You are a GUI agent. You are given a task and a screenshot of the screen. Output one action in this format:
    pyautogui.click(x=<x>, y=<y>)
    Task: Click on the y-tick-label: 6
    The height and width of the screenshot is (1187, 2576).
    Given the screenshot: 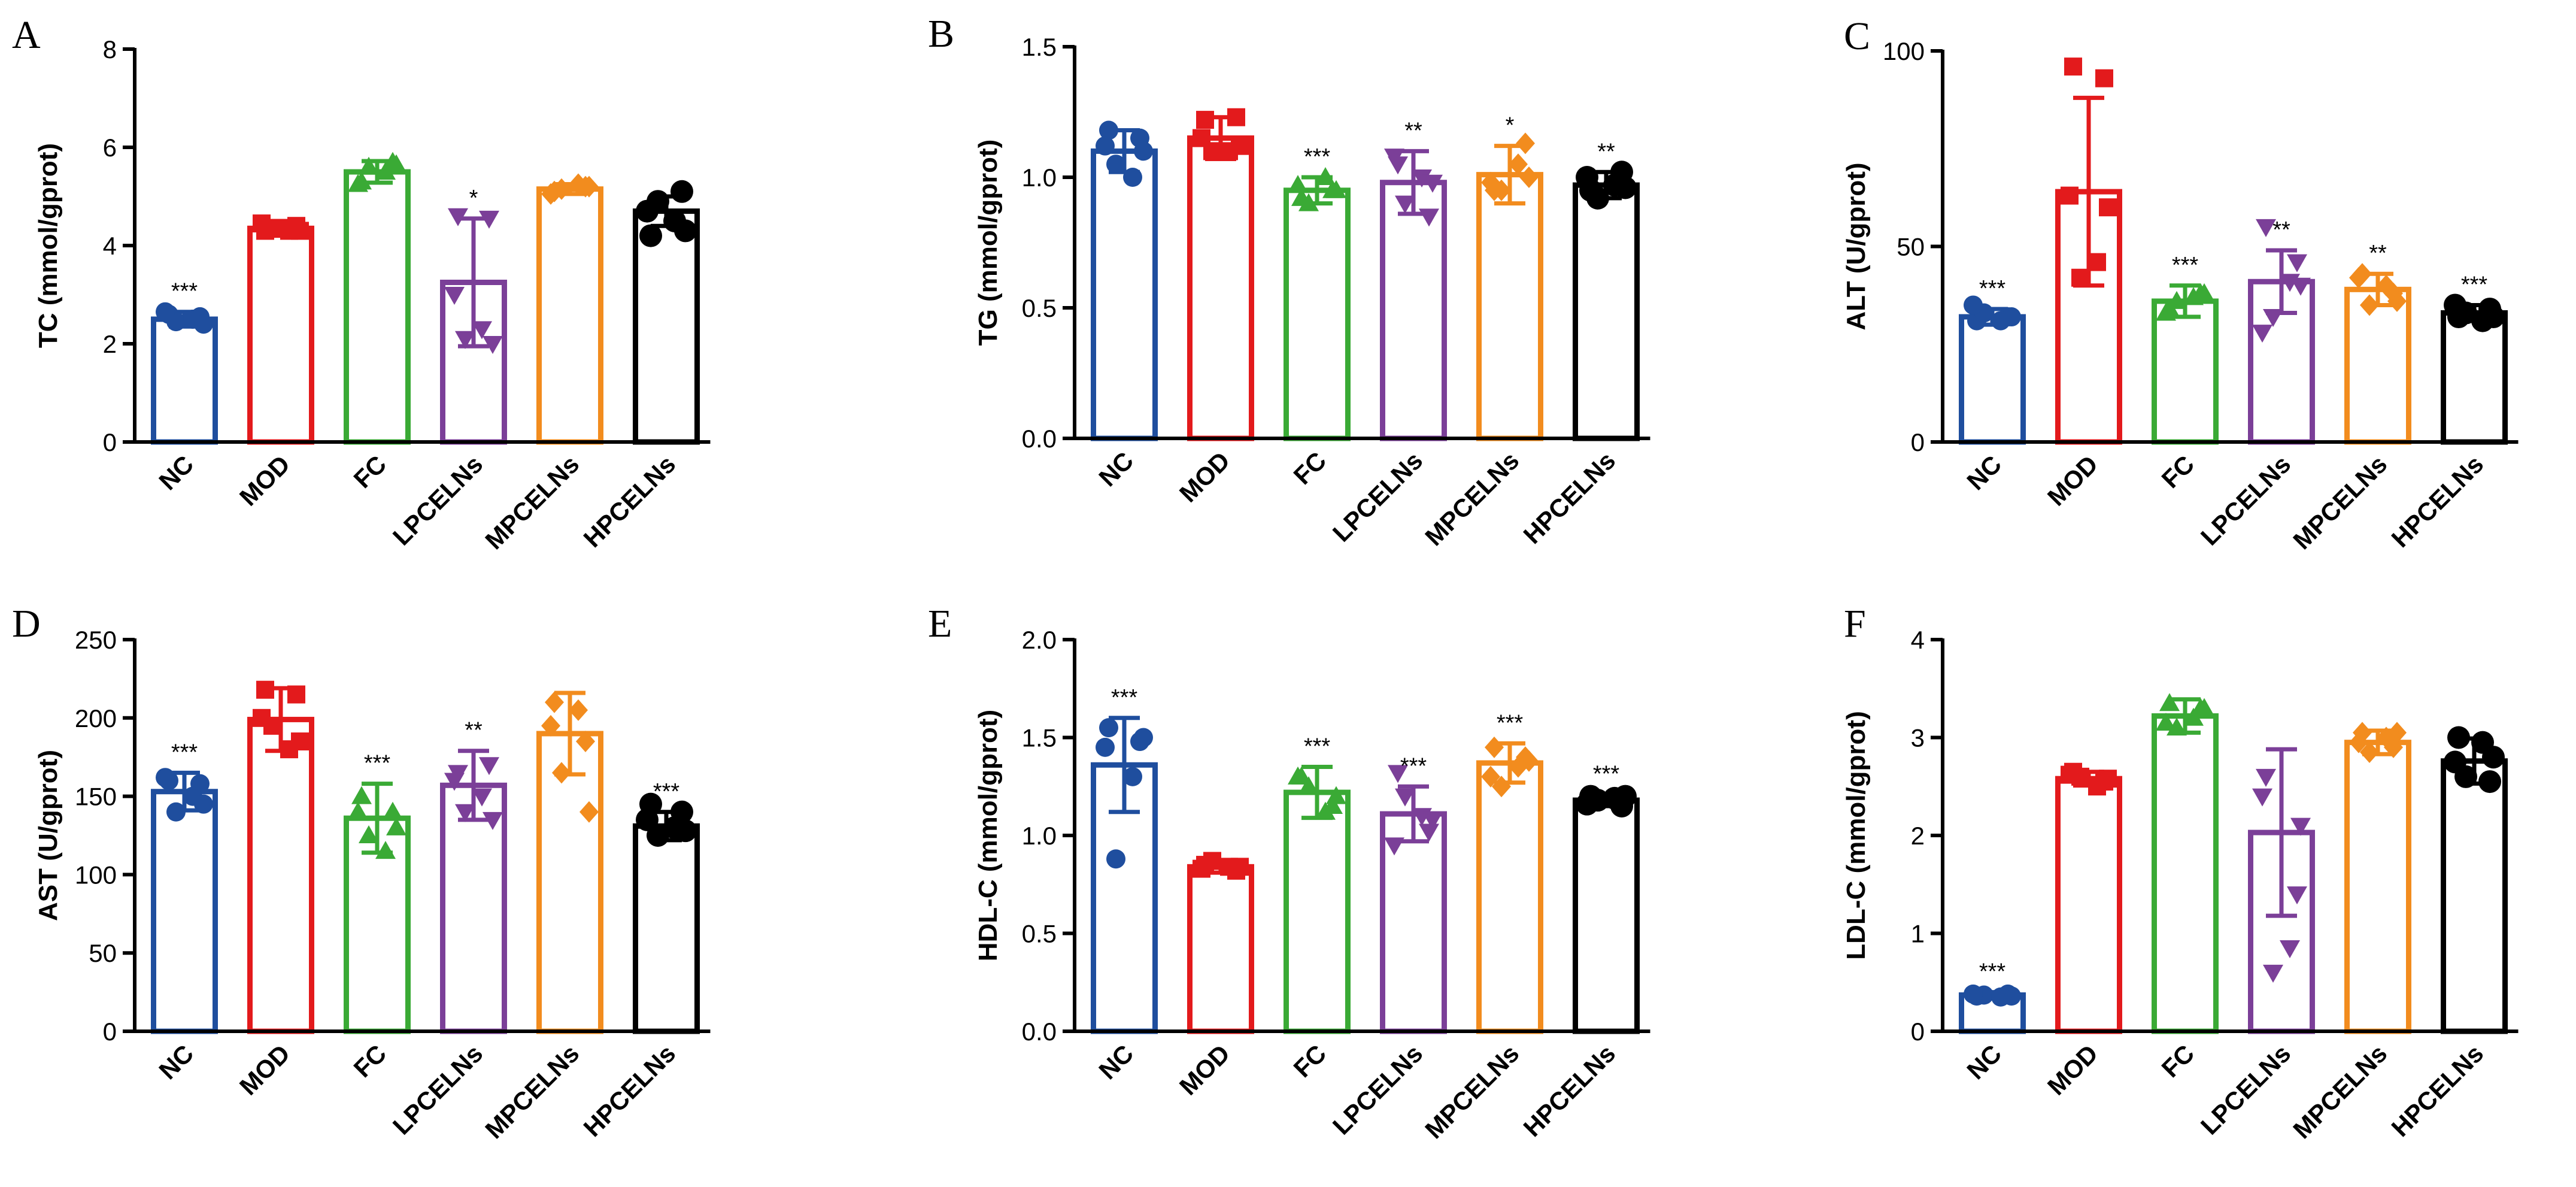 What is the action you would take?
    pyautogui.click(x=110, y=148)
    